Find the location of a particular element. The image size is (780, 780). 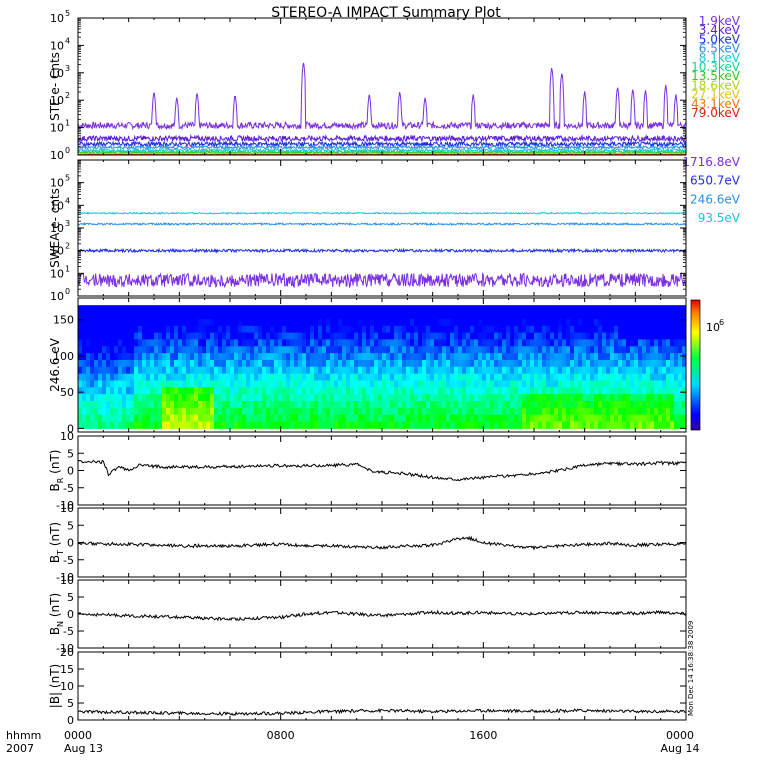

y-axis-label: BR (nT) is located at coordinates (56, 471).